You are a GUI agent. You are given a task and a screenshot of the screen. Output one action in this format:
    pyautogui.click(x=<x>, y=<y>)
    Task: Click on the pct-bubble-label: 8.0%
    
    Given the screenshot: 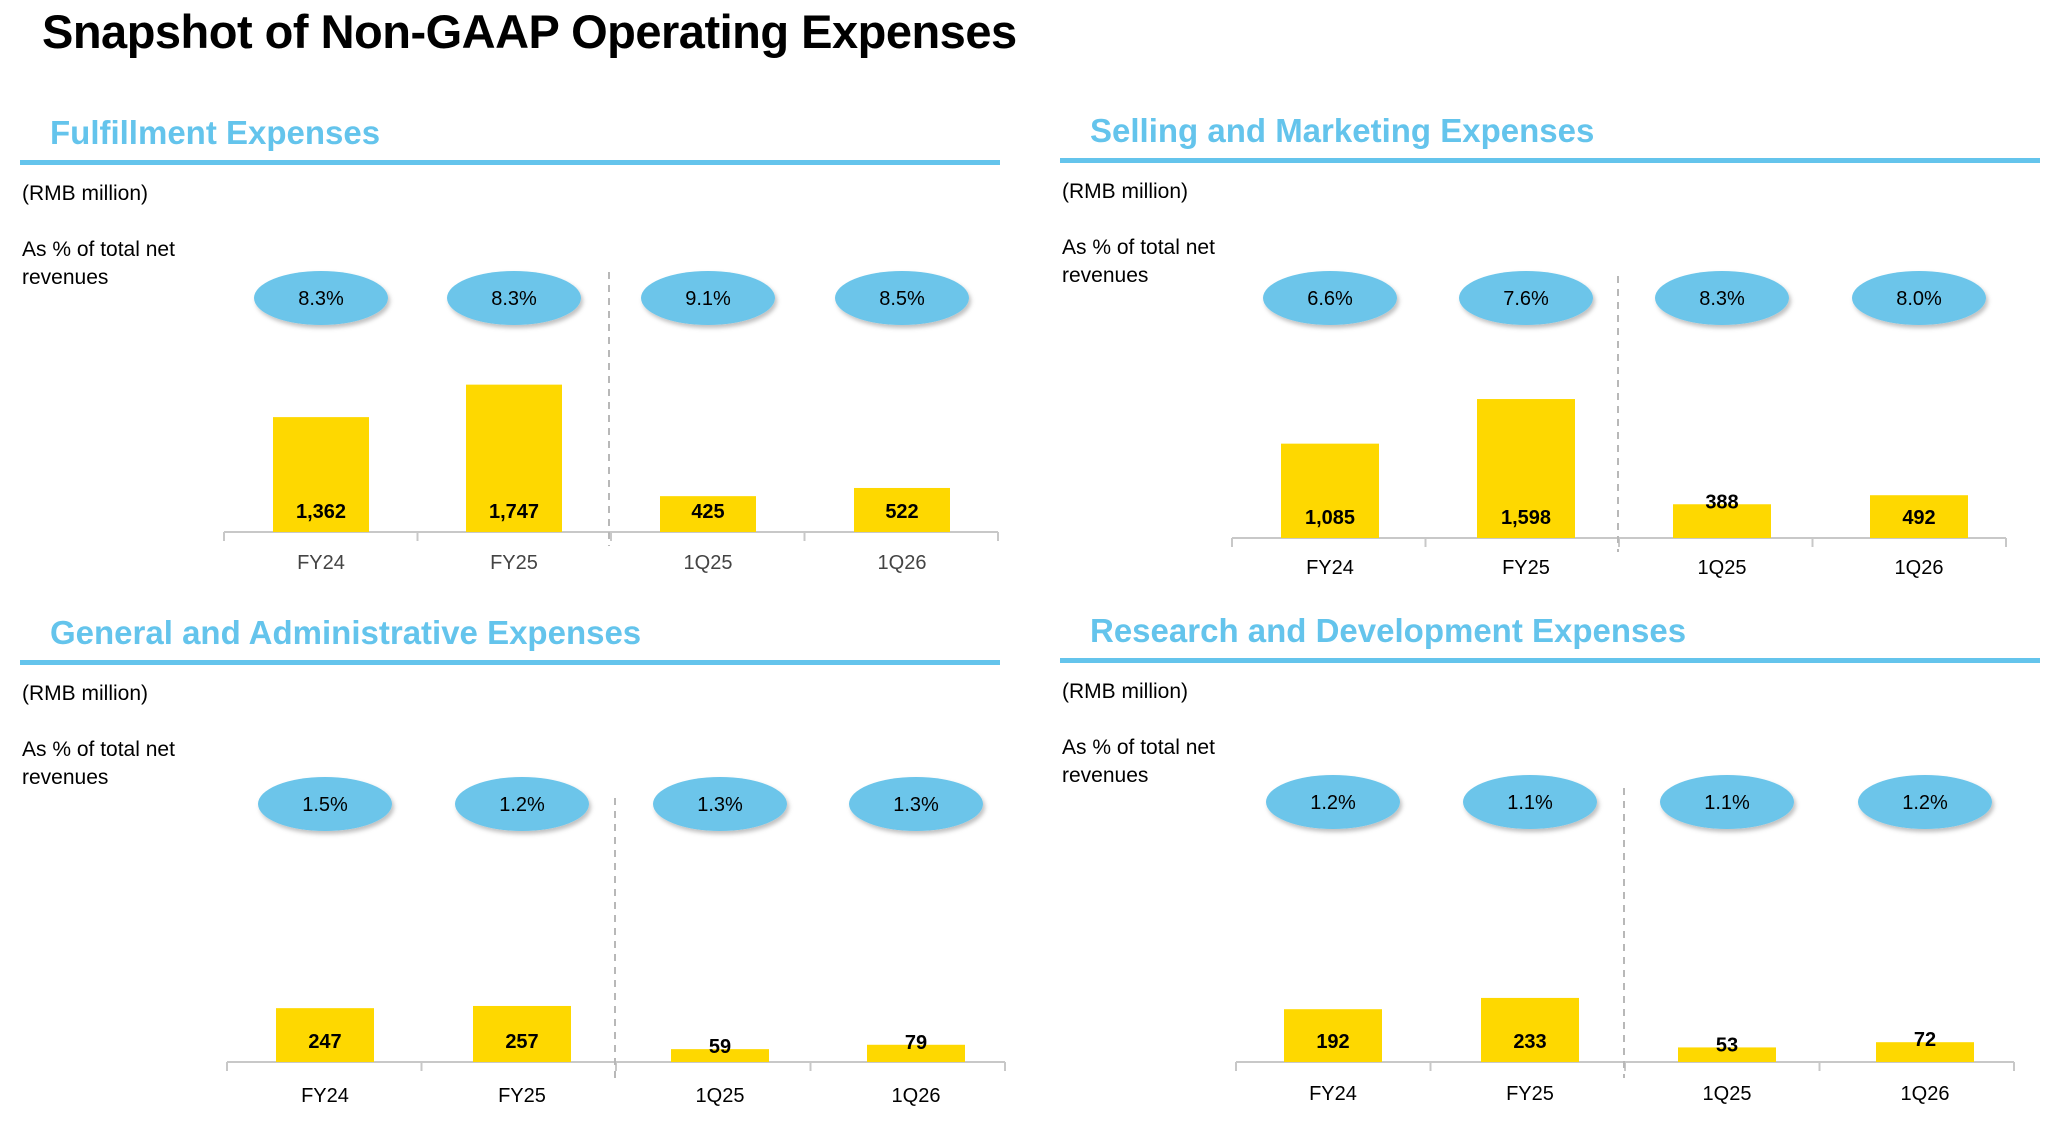 What is the action you would take?
    pyautogui.click(x=1919, y=299)
    